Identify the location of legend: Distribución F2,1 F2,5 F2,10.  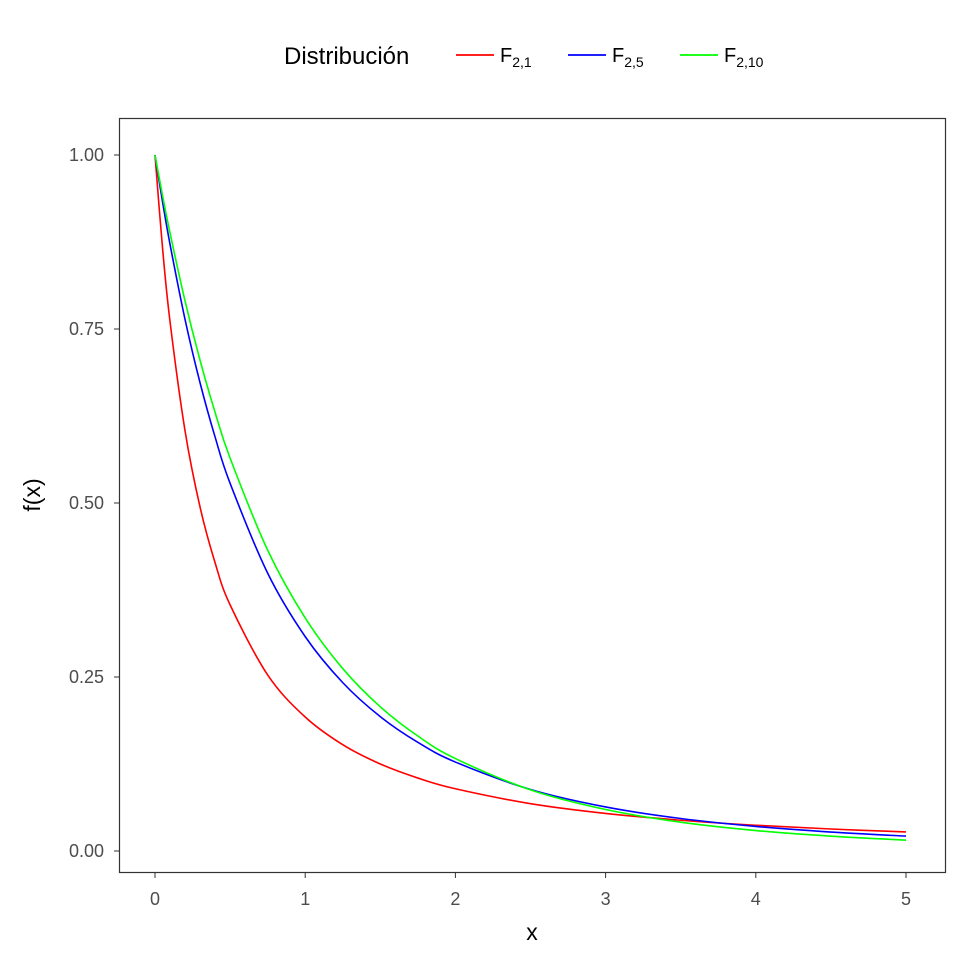
(524, 56).